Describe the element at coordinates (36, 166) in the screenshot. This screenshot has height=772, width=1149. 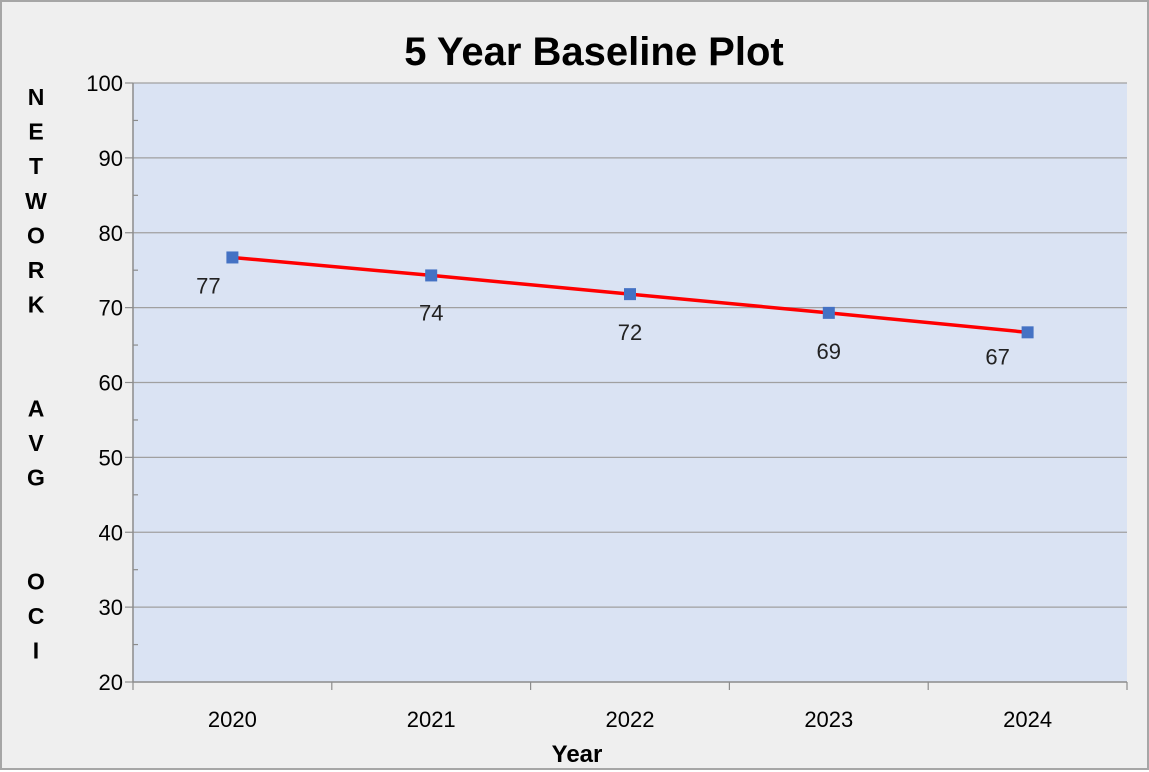
I see `y-axis-title-letter: T` at that location.